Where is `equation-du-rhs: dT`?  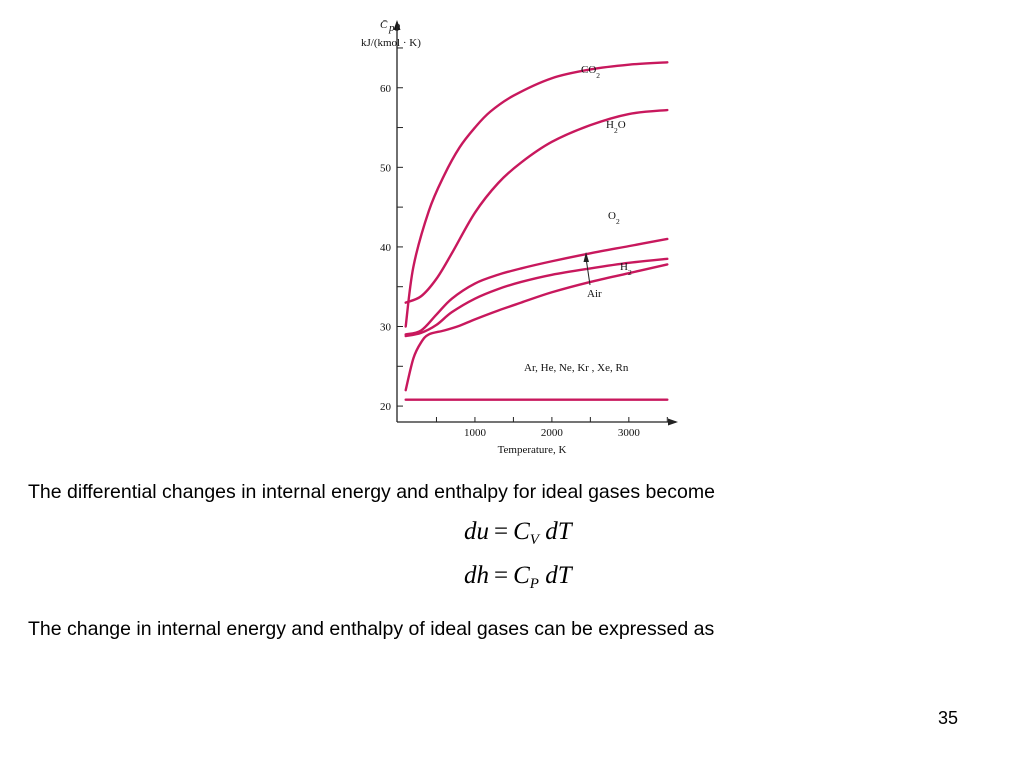
equation-du-rhs: dT is located at coordinates (558, 531).